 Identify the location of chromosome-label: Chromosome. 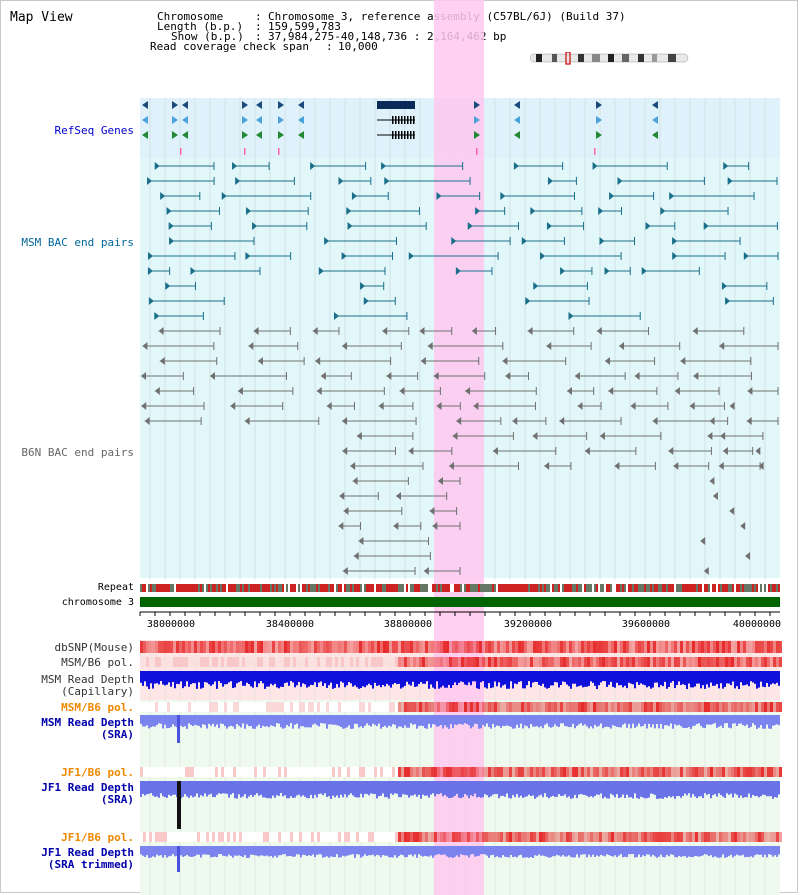
(190, 16).